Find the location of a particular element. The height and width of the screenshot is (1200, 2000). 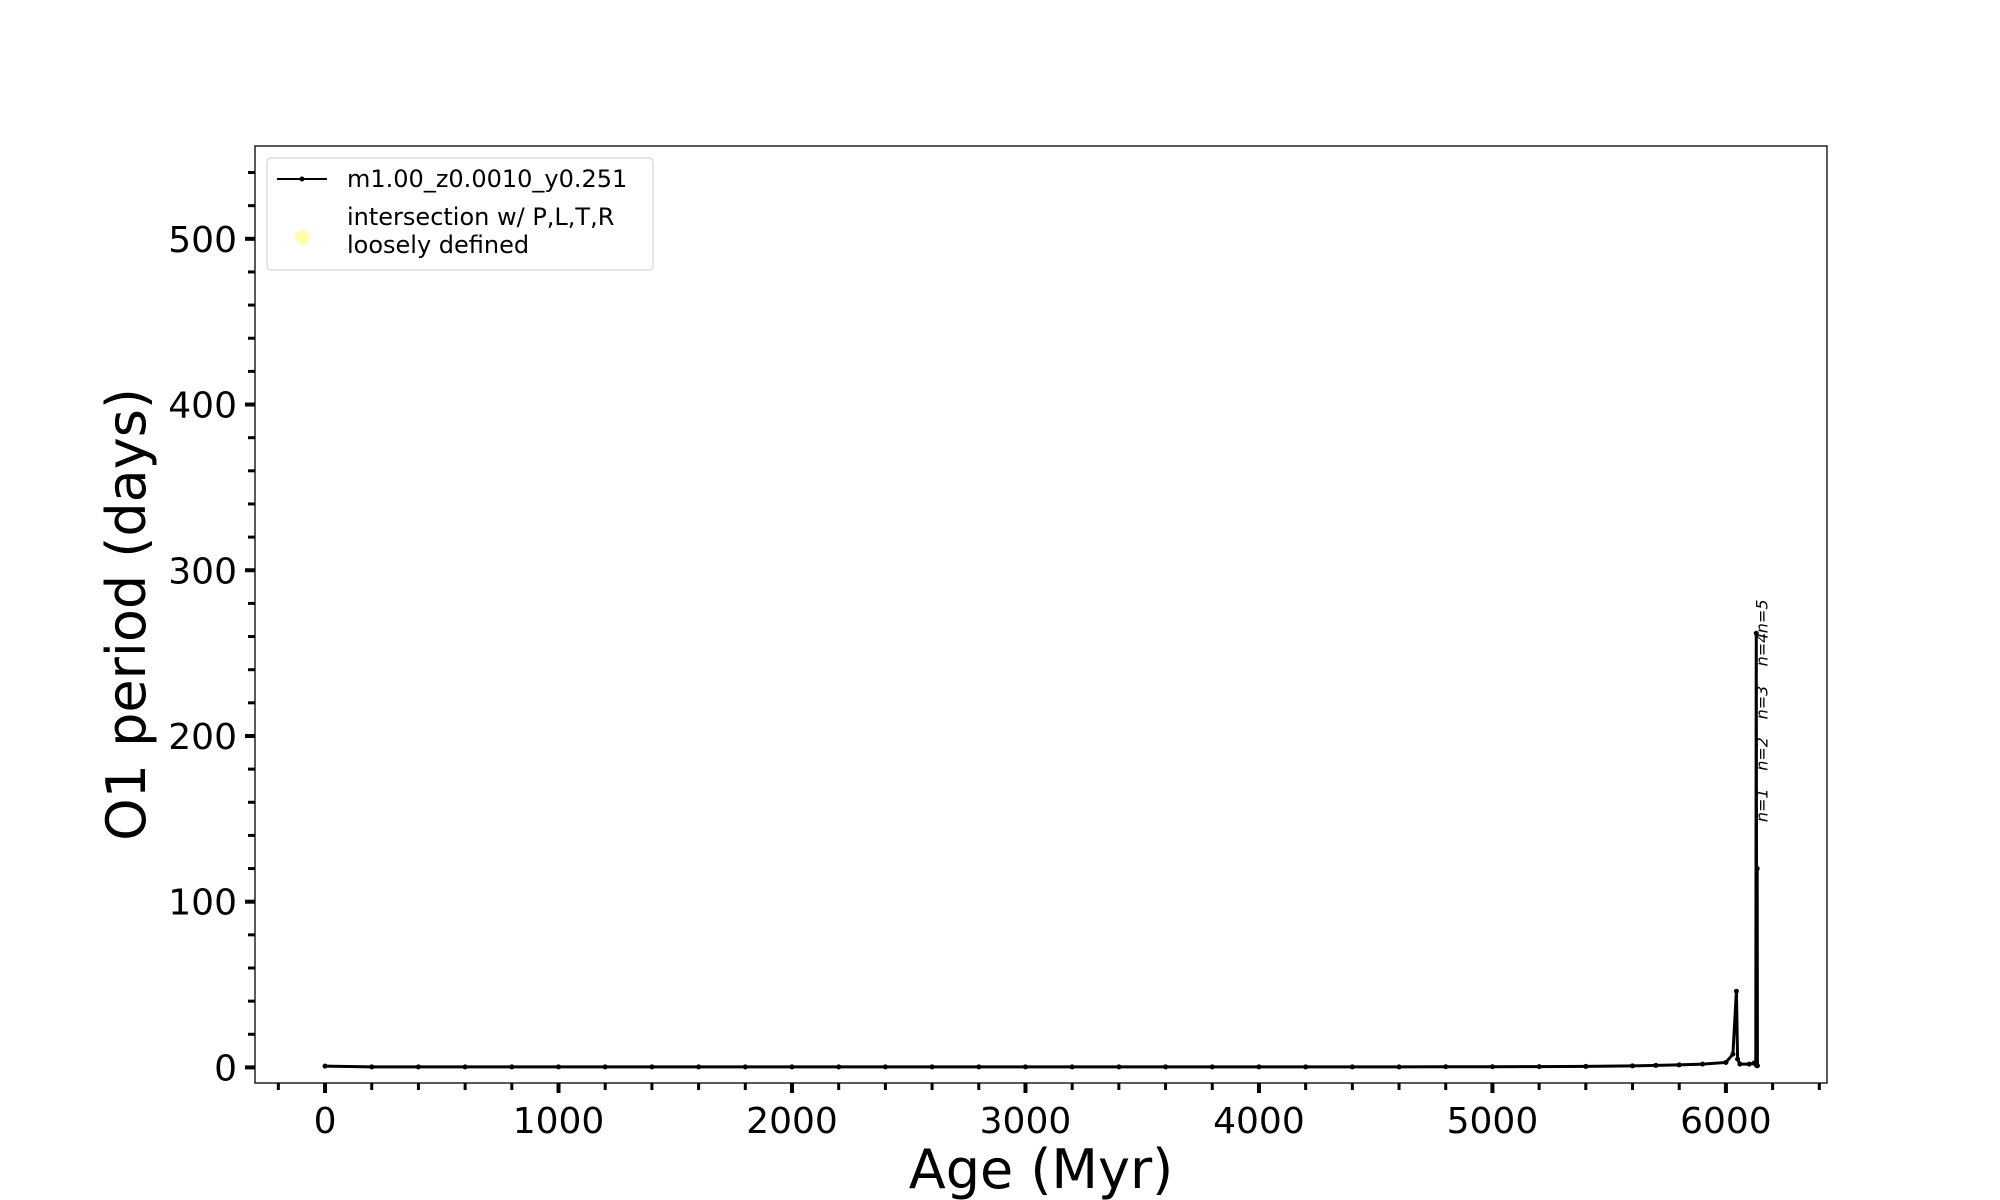

legend-box is located at coordinates (460, 214).